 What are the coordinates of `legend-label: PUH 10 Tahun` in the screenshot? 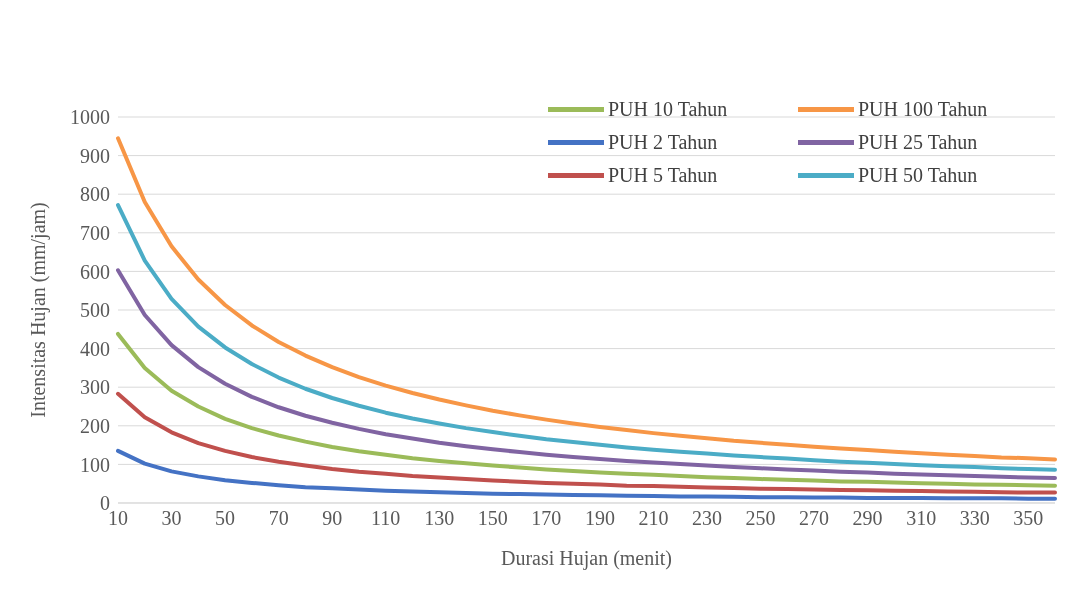 It's located at (668, 109).